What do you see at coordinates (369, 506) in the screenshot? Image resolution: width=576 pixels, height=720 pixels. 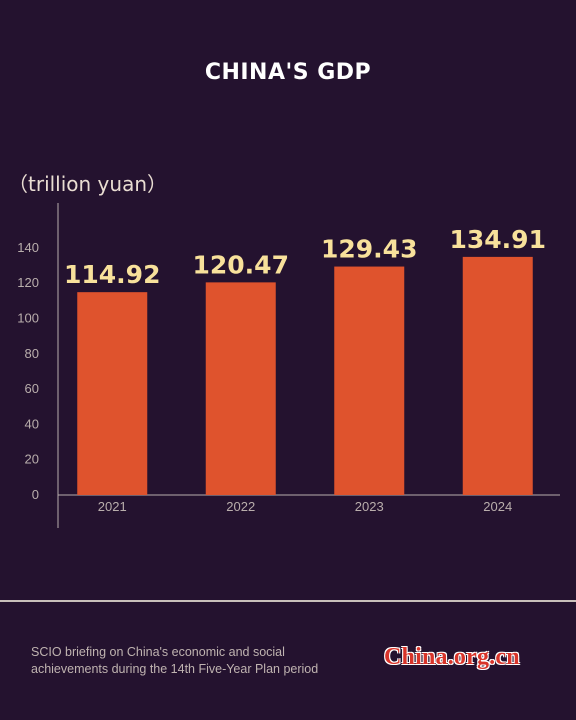 I see `x-tick-label-2023: 2023` at bounding box center [369, 506].